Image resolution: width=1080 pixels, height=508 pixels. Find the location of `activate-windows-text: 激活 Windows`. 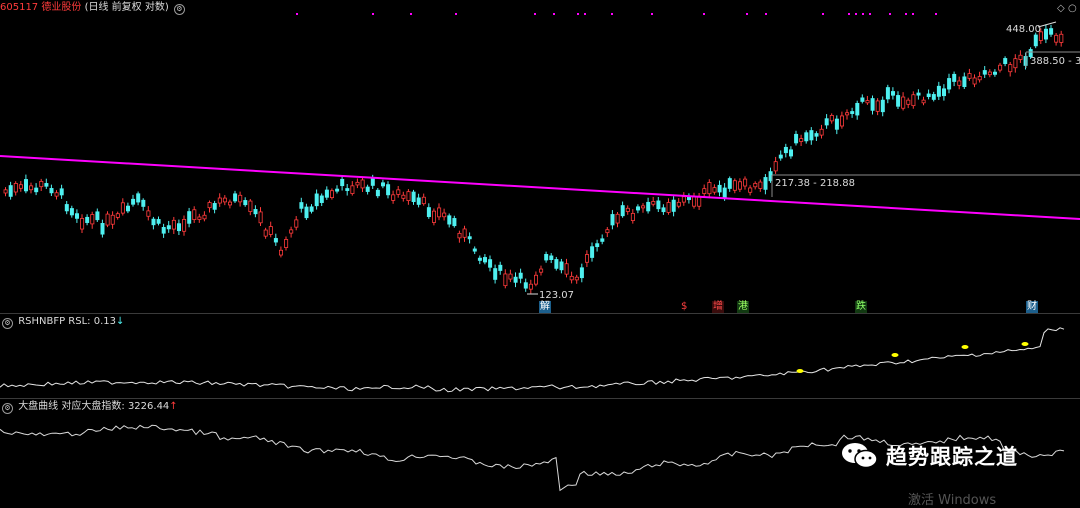

activate-windows-text: 激活 Windows is located at coordinates (952, 500).